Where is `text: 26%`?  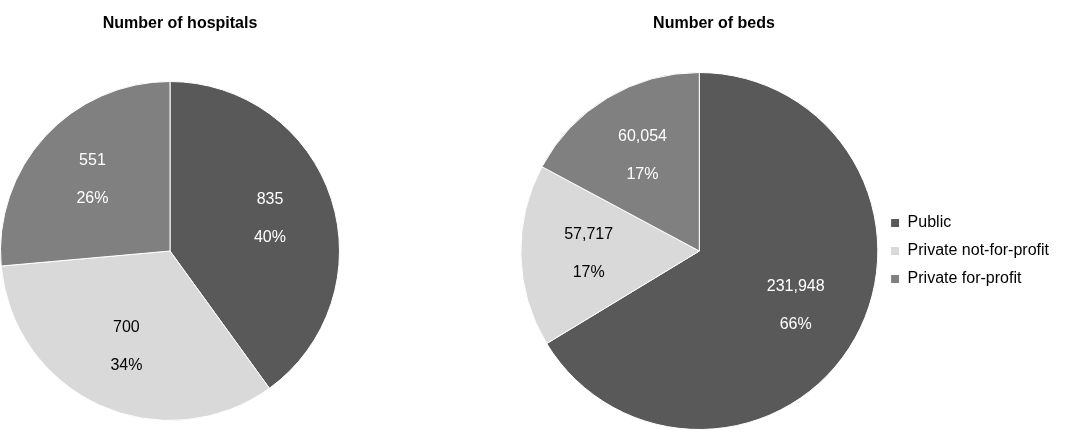
text: 26% is located at coordinates (92, 198).